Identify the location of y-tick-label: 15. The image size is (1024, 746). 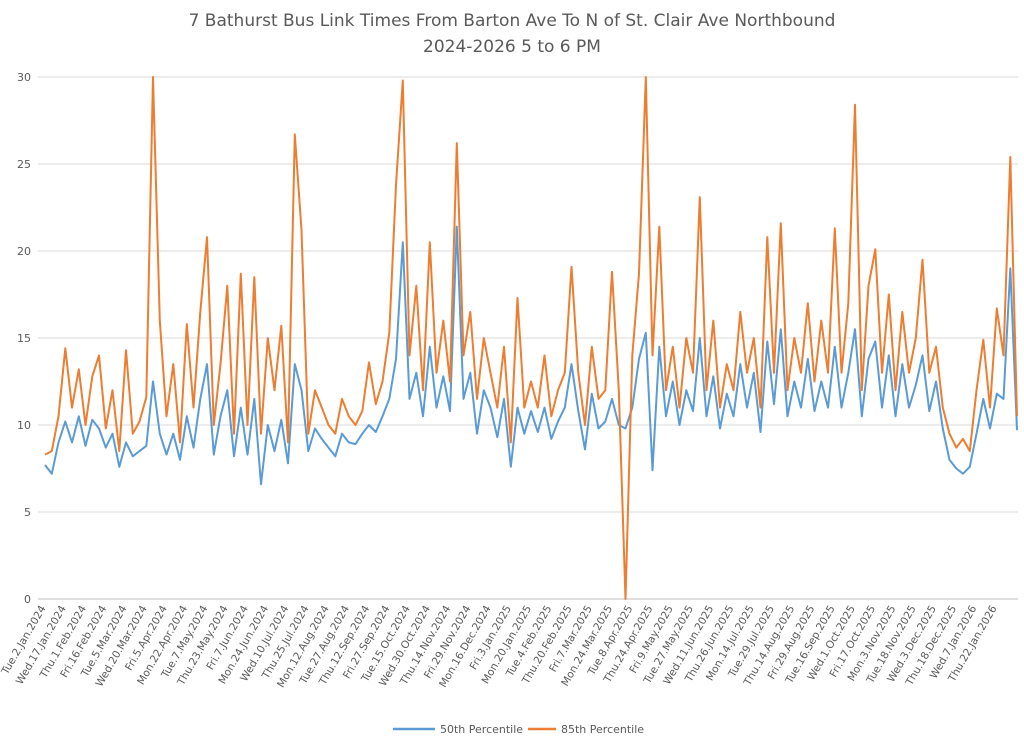
(24, 338).